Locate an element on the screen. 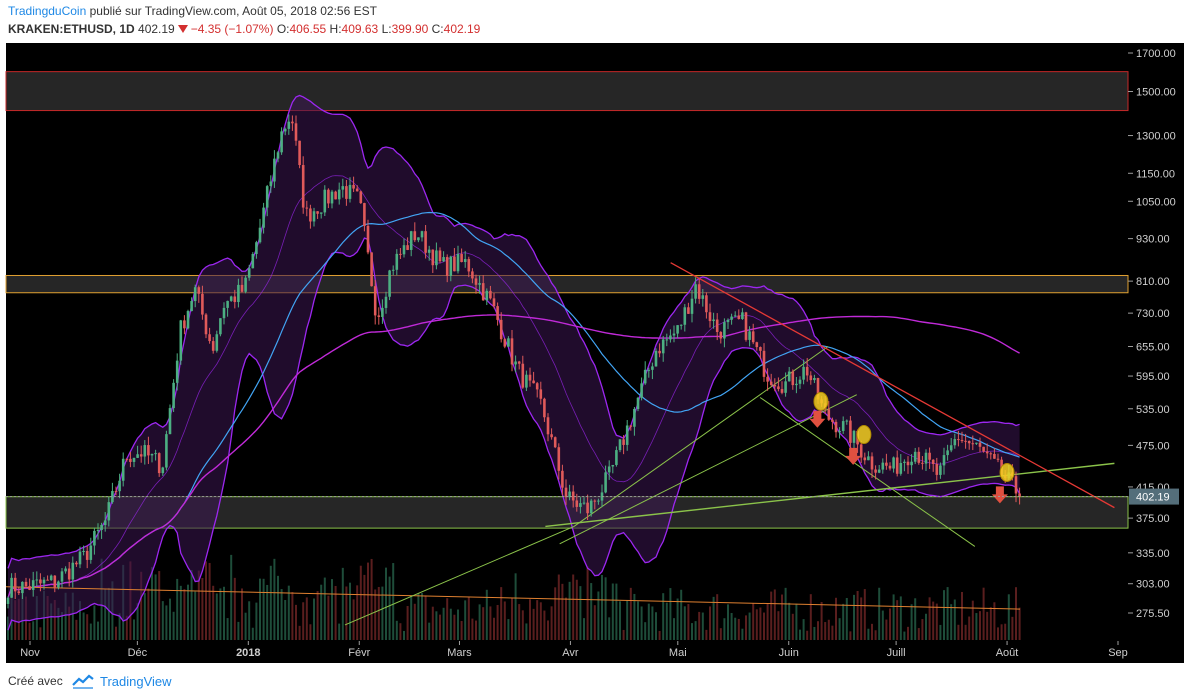  price-tick-label: 810.00 is located at coordinates (1153, 282).